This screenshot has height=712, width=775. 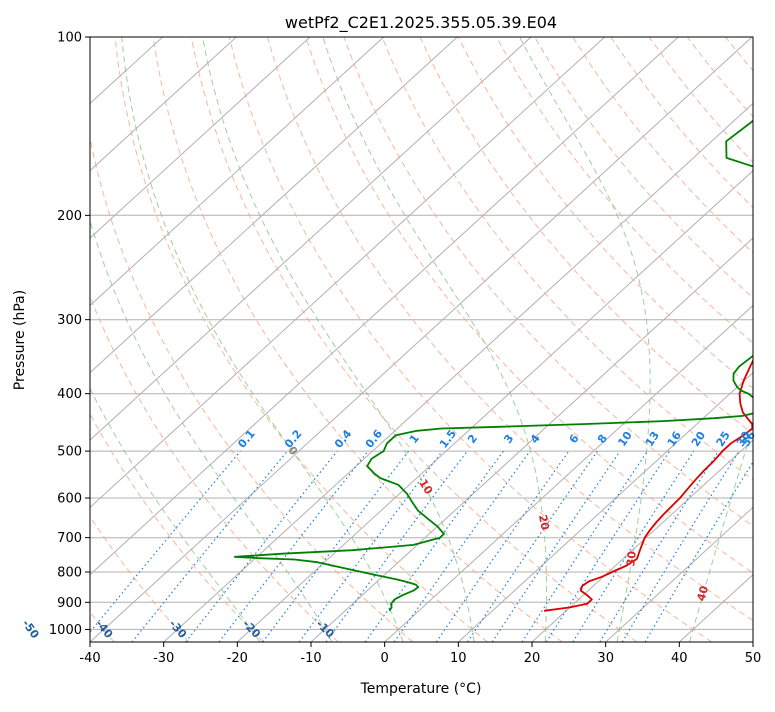 What do you see at coordinates (69, 216) in the screenshot?
I see `y-tick-label: 200` at bounding box center [69, 216].